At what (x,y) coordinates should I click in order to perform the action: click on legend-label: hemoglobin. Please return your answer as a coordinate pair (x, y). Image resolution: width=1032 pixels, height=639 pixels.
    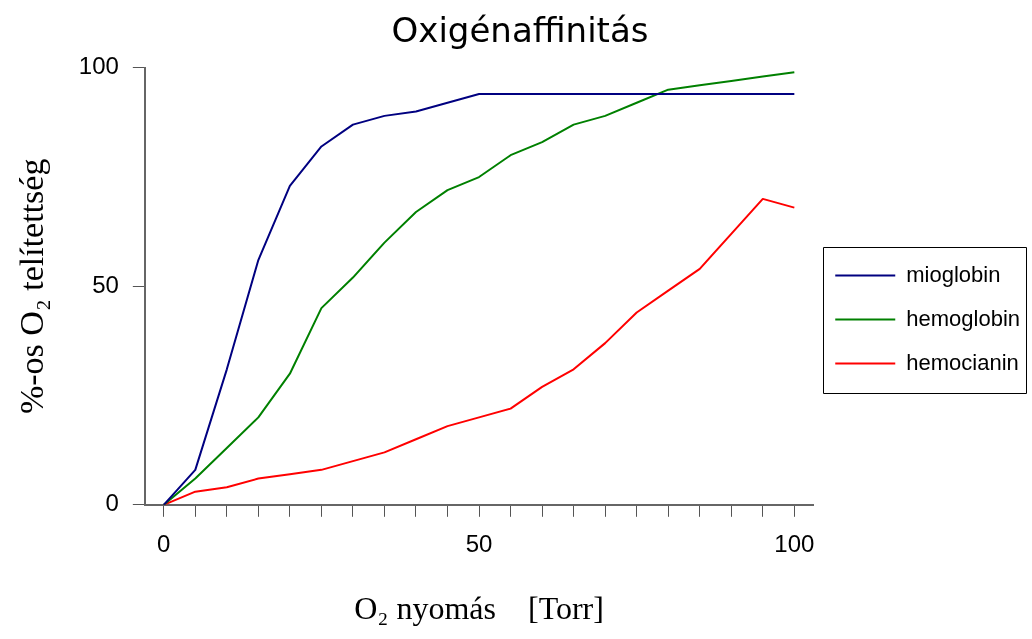
    Looking at the image, I should click on (963, 318).